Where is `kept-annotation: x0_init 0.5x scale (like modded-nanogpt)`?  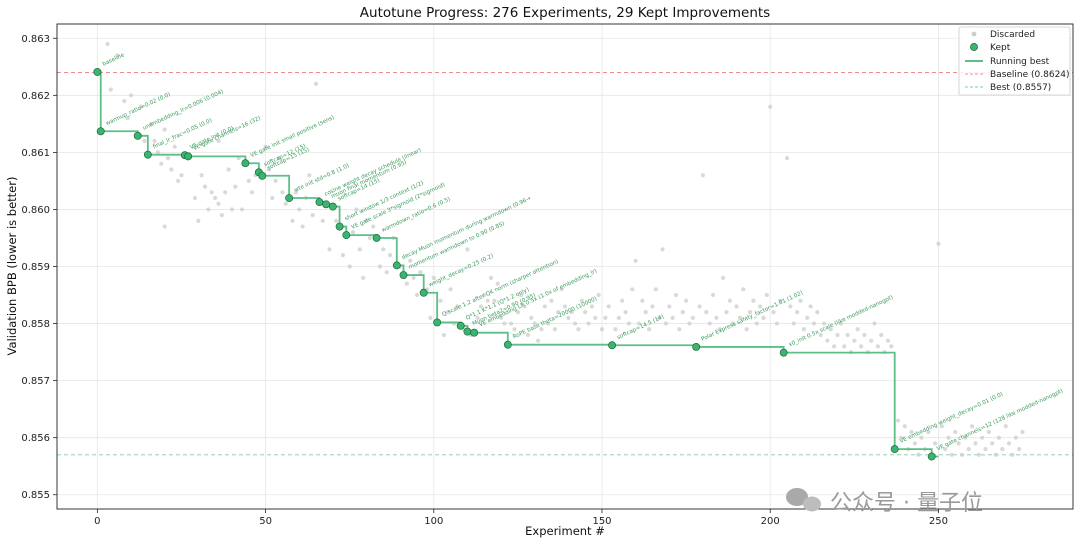 kept-annotation: x0_init 0.5x scale (like modded-nanogpt) is located at coordinates (841, 322).